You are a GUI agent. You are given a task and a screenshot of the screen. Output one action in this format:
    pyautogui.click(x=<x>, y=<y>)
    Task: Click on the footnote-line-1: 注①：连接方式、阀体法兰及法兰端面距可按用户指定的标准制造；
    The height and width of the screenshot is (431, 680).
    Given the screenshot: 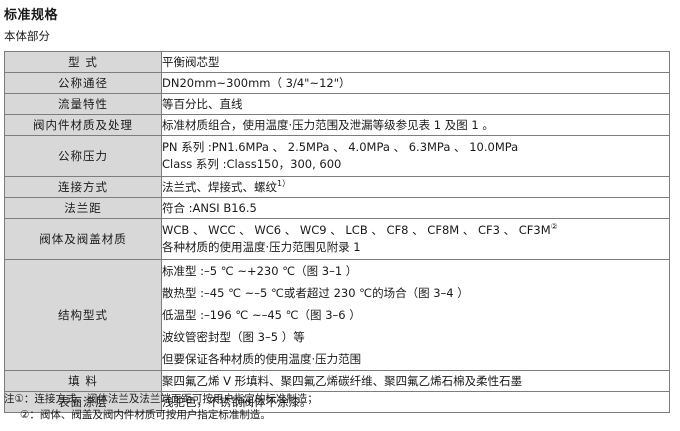 What is the action you would take?
    pyautogui.click(x=161, y=399)
    